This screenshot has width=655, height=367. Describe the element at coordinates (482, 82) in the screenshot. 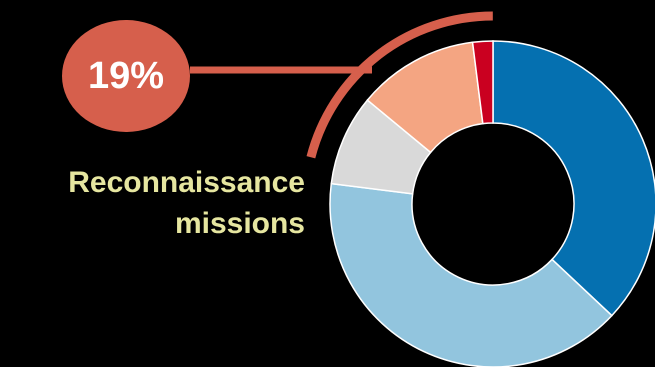

I see `donut-slice` at that location.